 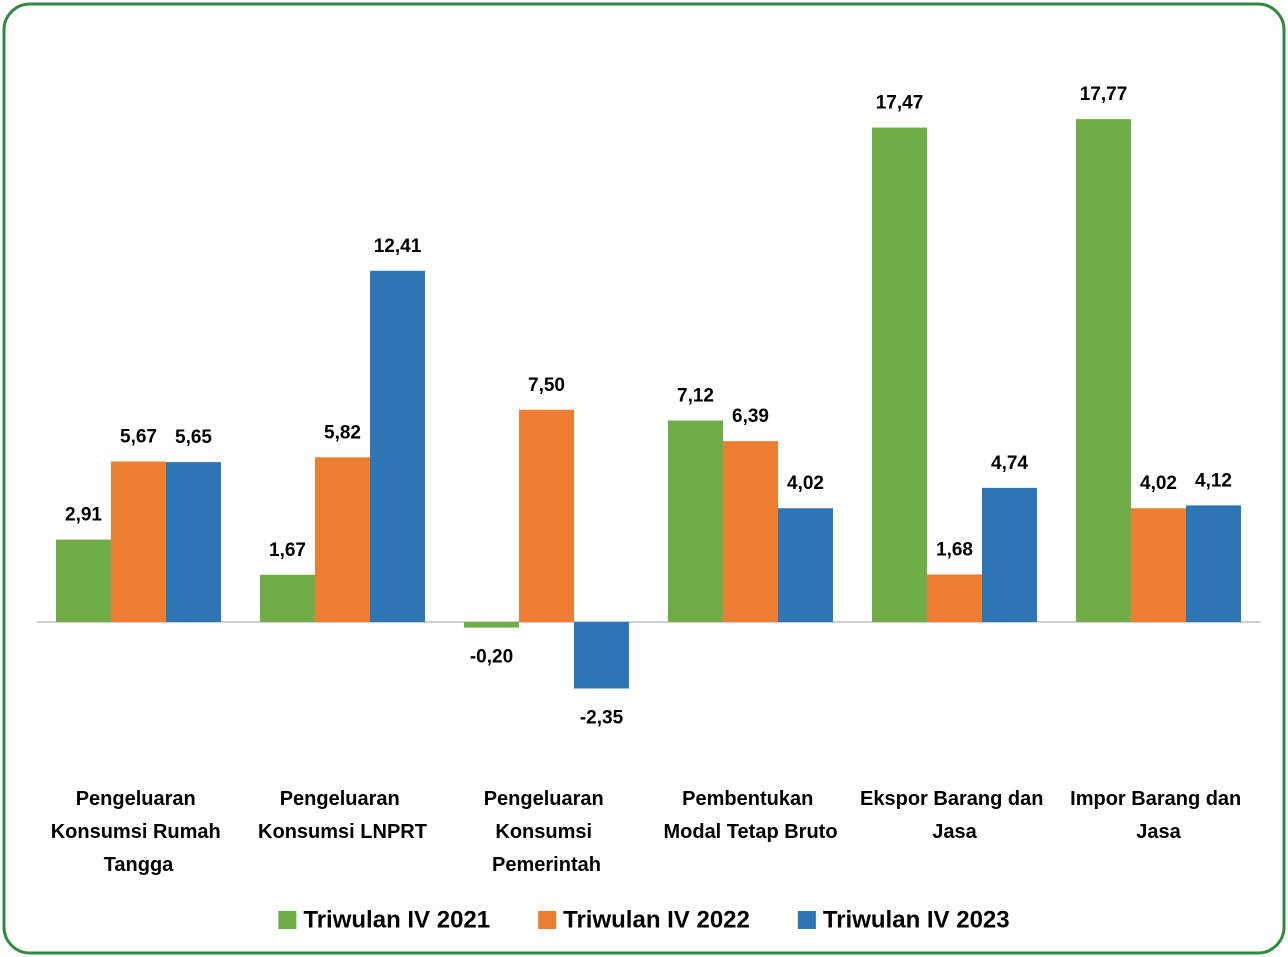 I want to click on value-label: 17,47, so click(x=900, y=103).